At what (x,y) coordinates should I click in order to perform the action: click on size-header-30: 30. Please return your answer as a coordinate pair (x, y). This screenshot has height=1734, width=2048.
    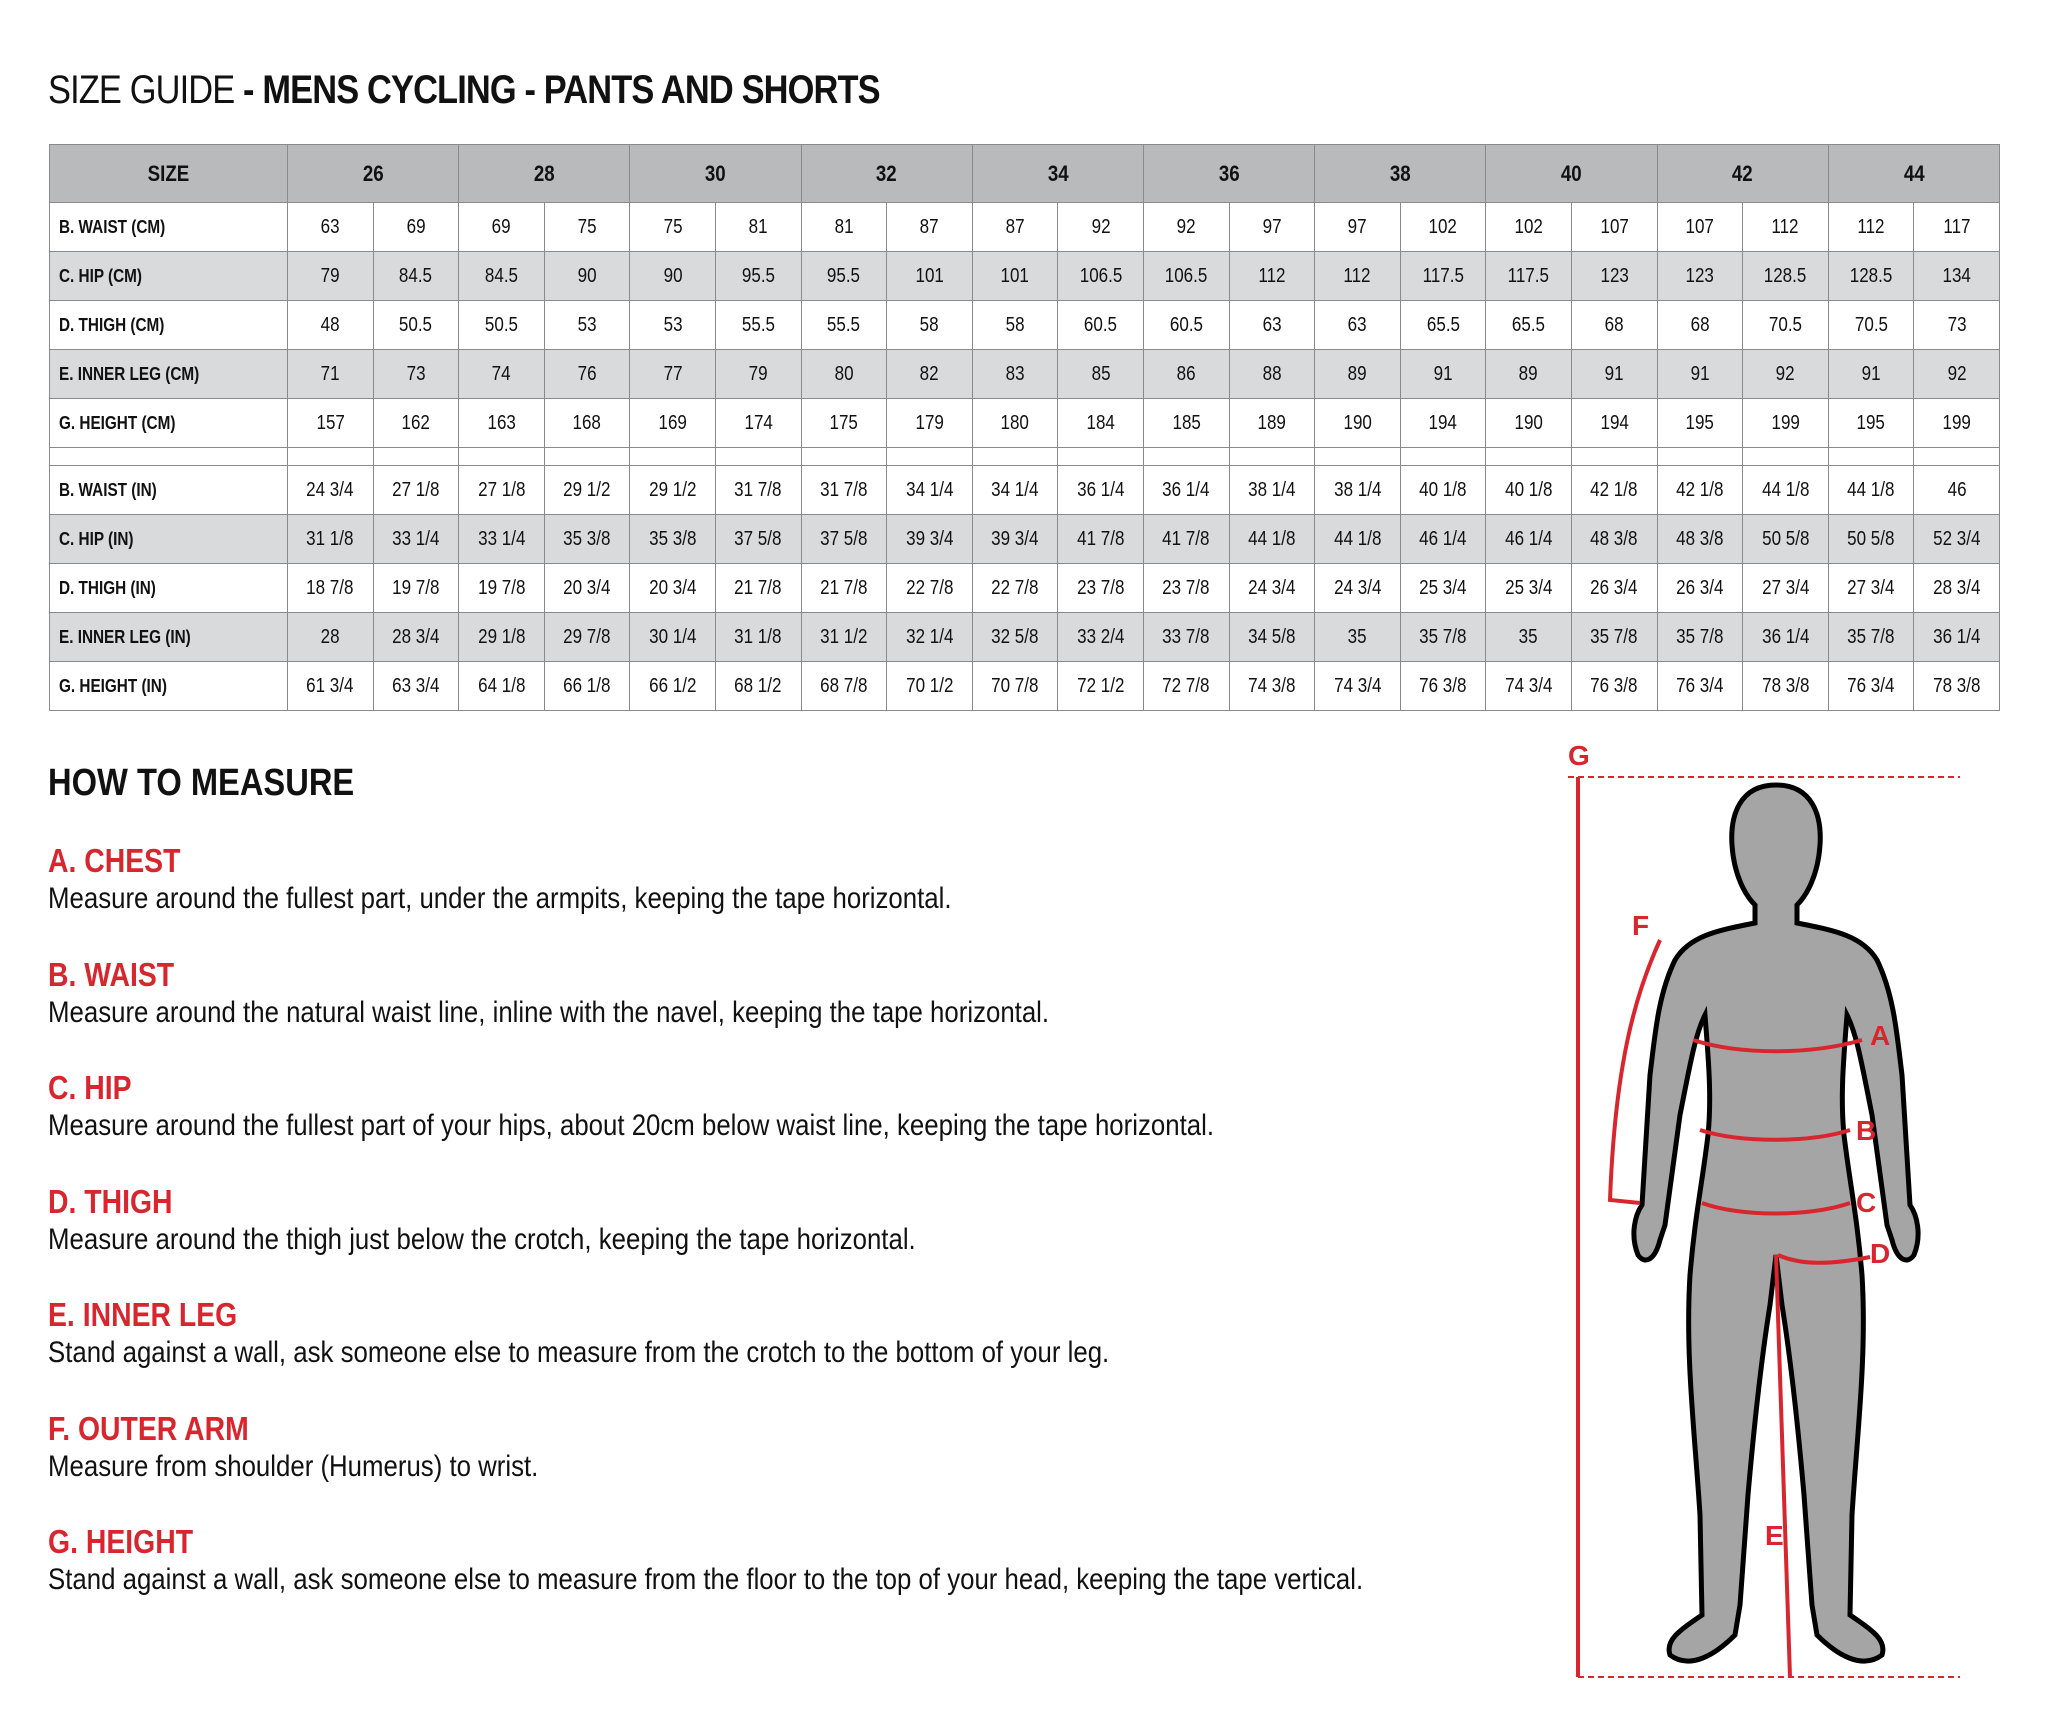
    Looking at the image, I should click on (715, 173).